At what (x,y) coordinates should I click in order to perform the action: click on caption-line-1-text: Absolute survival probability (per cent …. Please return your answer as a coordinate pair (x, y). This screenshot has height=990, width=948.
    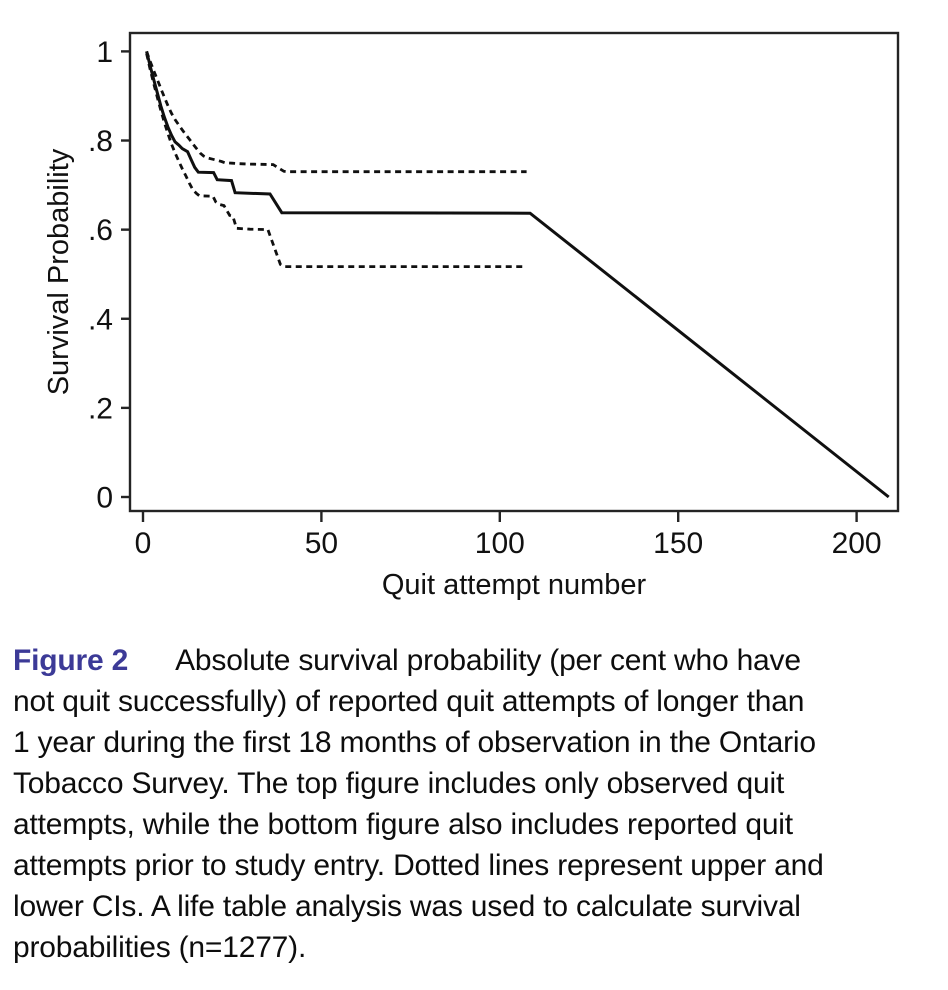
    Looking at the image, I should click on (488, 660).